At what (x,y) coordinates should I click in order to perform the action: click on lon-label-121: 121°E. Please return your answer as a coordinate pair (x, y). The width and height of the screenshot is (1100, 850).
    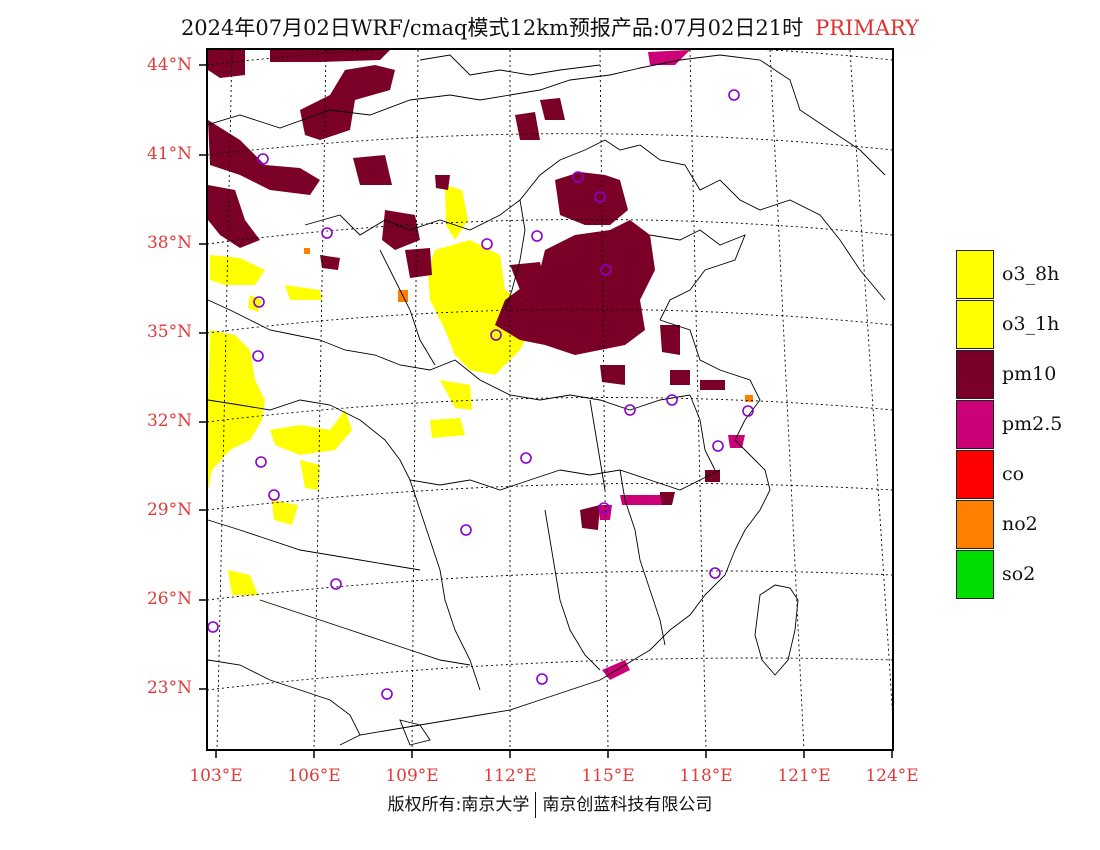
    Looking at the image, I should click on (804, 776).